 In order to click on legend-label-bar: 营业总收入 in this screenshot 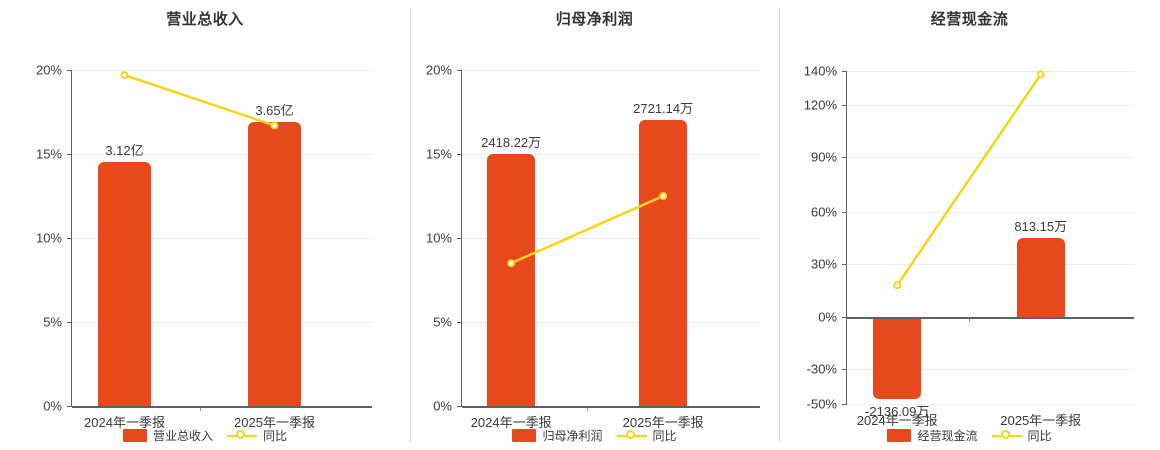, I will do `click(182, 436)`.